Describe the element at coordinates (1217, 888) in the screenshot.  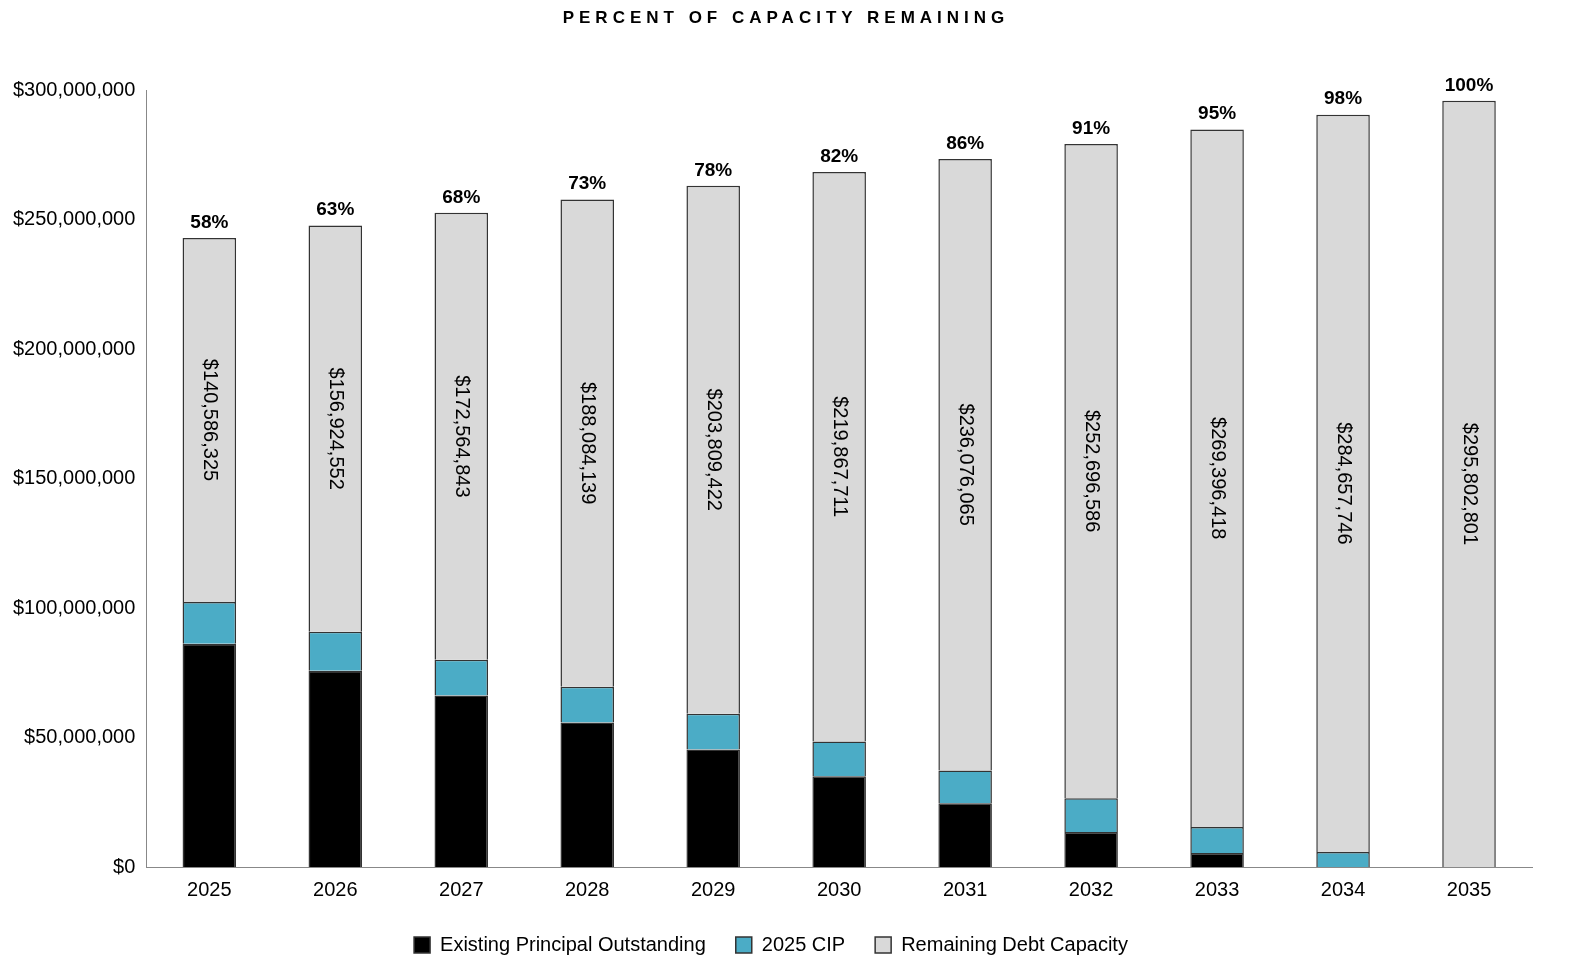
I see `x-tick-label: 2033` at that location.